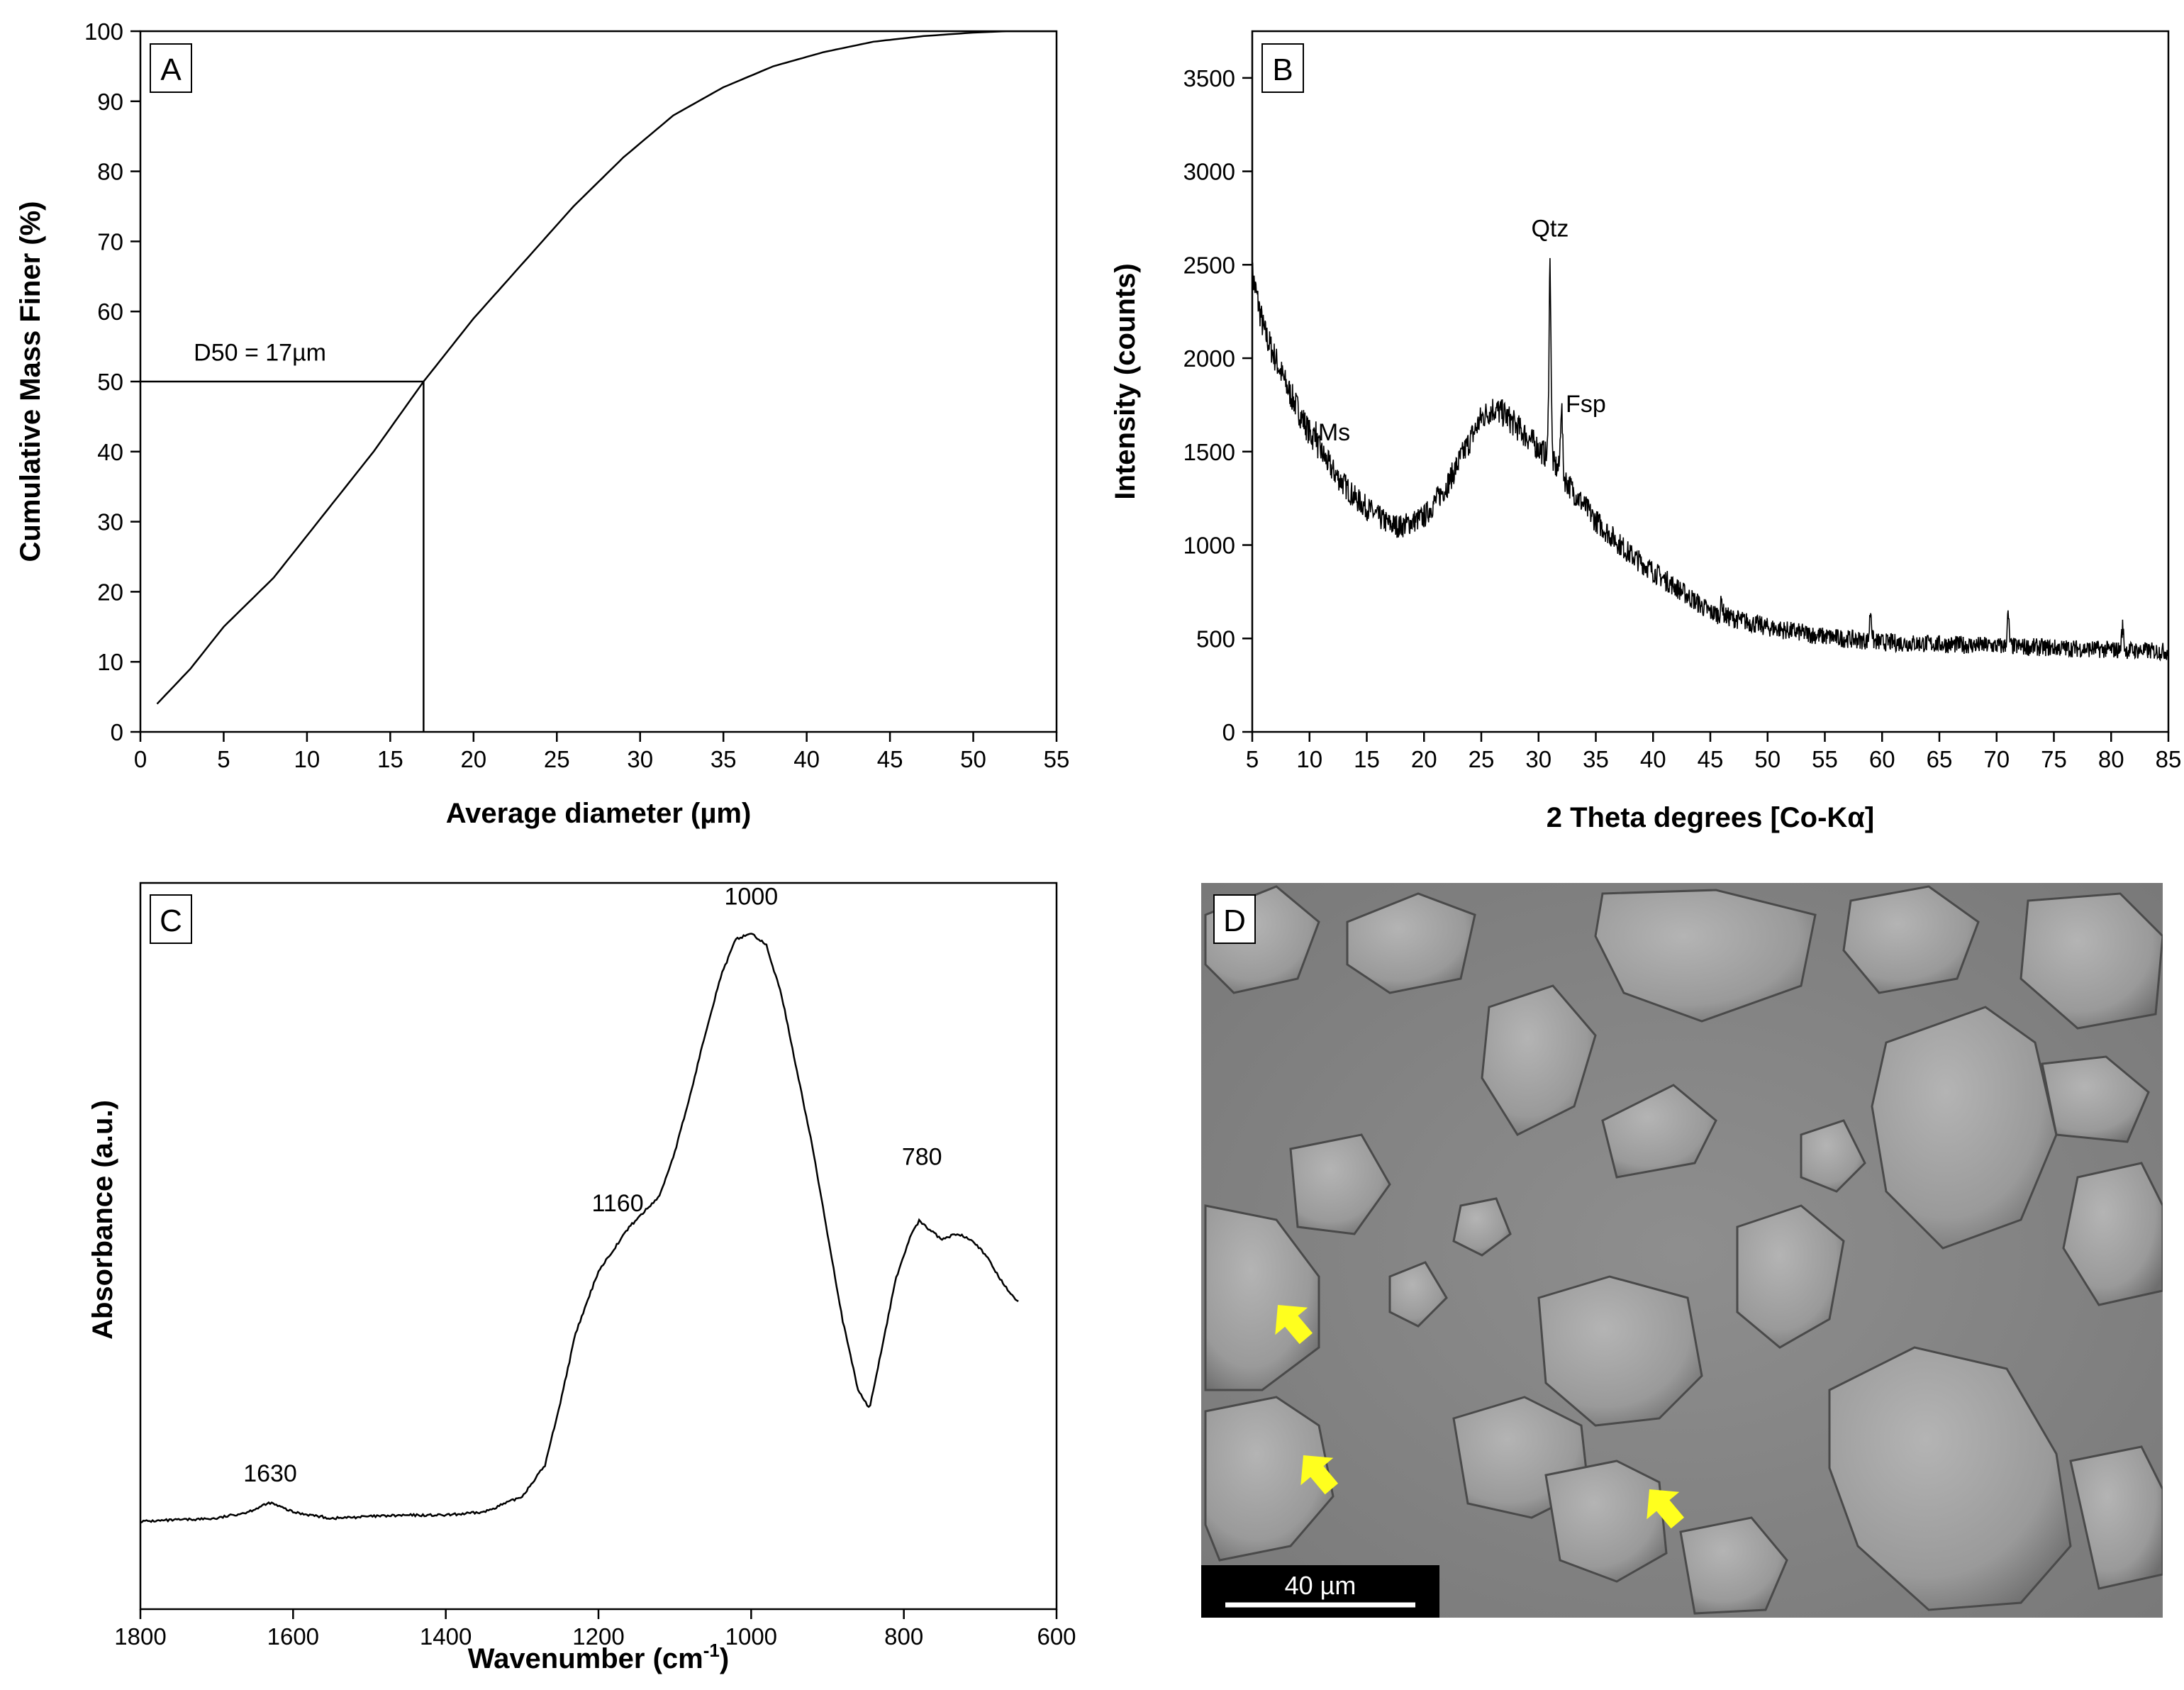  Describe the element at coordinates (904, 1636) in the screenshot. I see `panel-c-x-tick-label: 800` at that location.